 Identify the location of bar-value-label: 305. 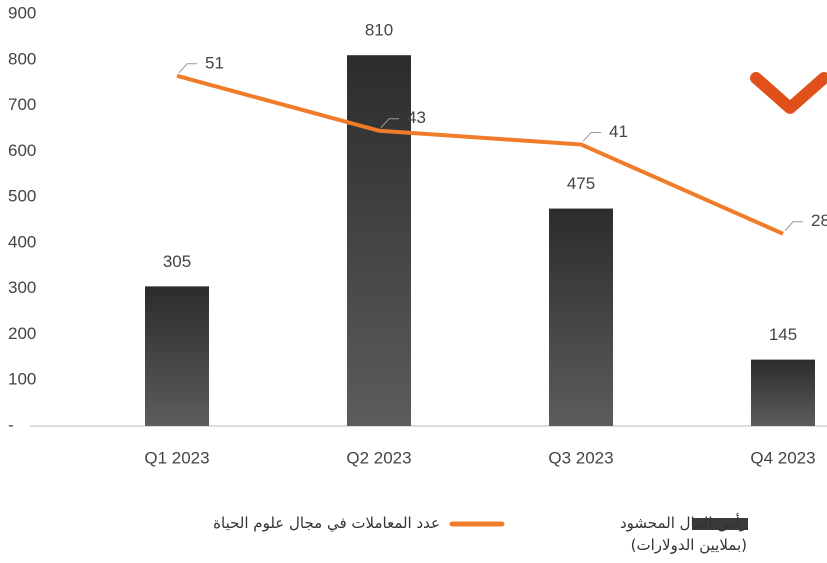
(177, 261).